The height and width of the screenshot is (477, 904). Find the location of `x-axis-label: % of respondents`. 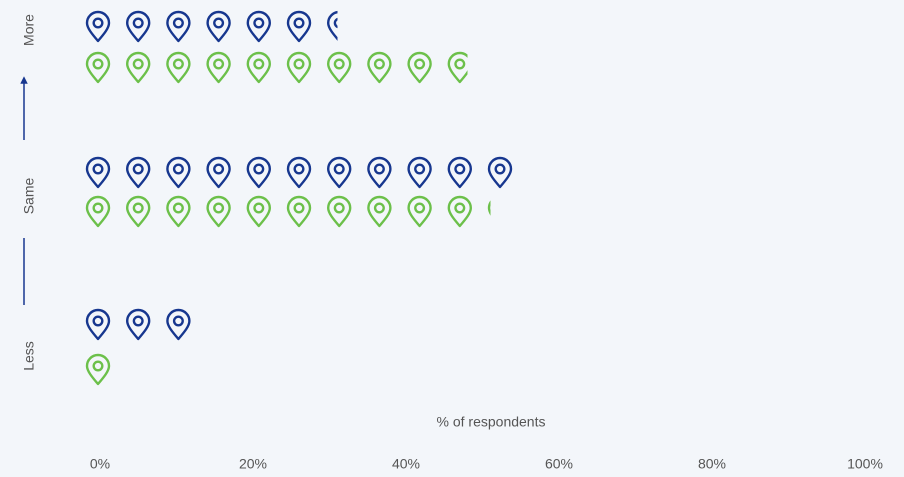

x-axis-label: % of respondents is located at coordinates (491, 422).